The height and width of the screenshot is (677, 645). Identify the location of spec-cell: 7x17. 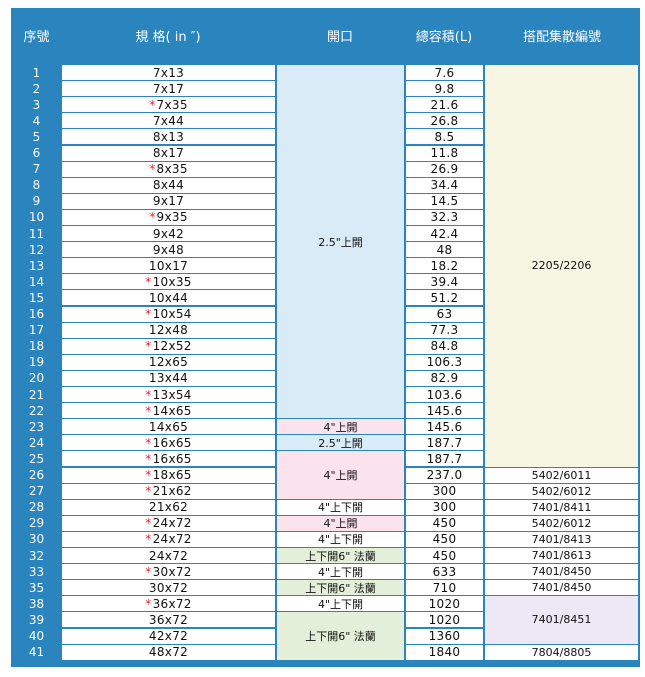
(168, 89).